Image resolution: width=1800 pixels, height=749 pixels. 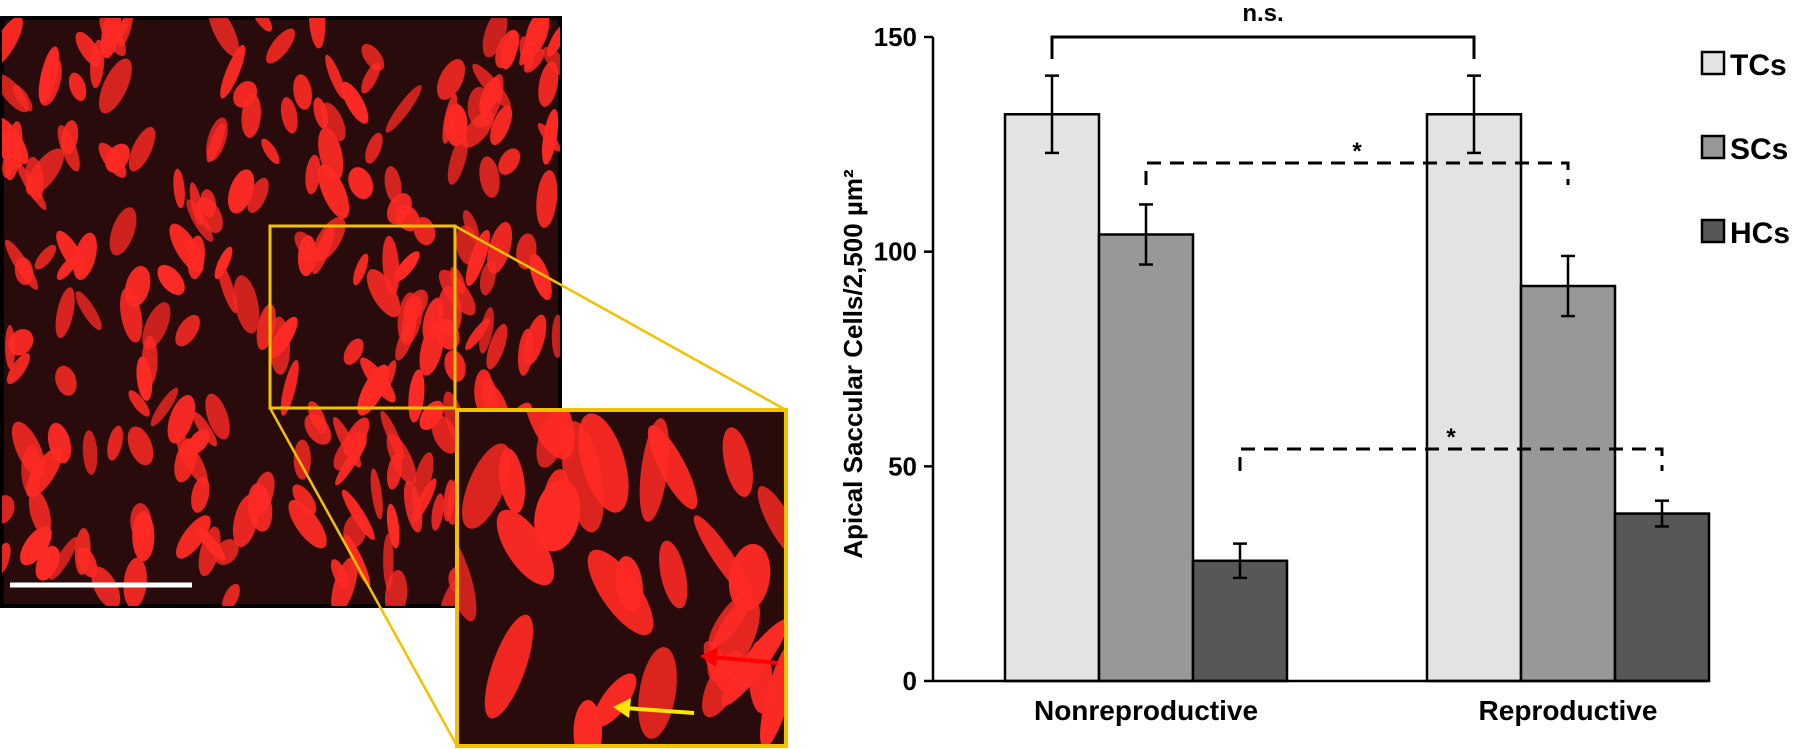 I want to click on legend-label: HCs, so click(x=1760, y=233).